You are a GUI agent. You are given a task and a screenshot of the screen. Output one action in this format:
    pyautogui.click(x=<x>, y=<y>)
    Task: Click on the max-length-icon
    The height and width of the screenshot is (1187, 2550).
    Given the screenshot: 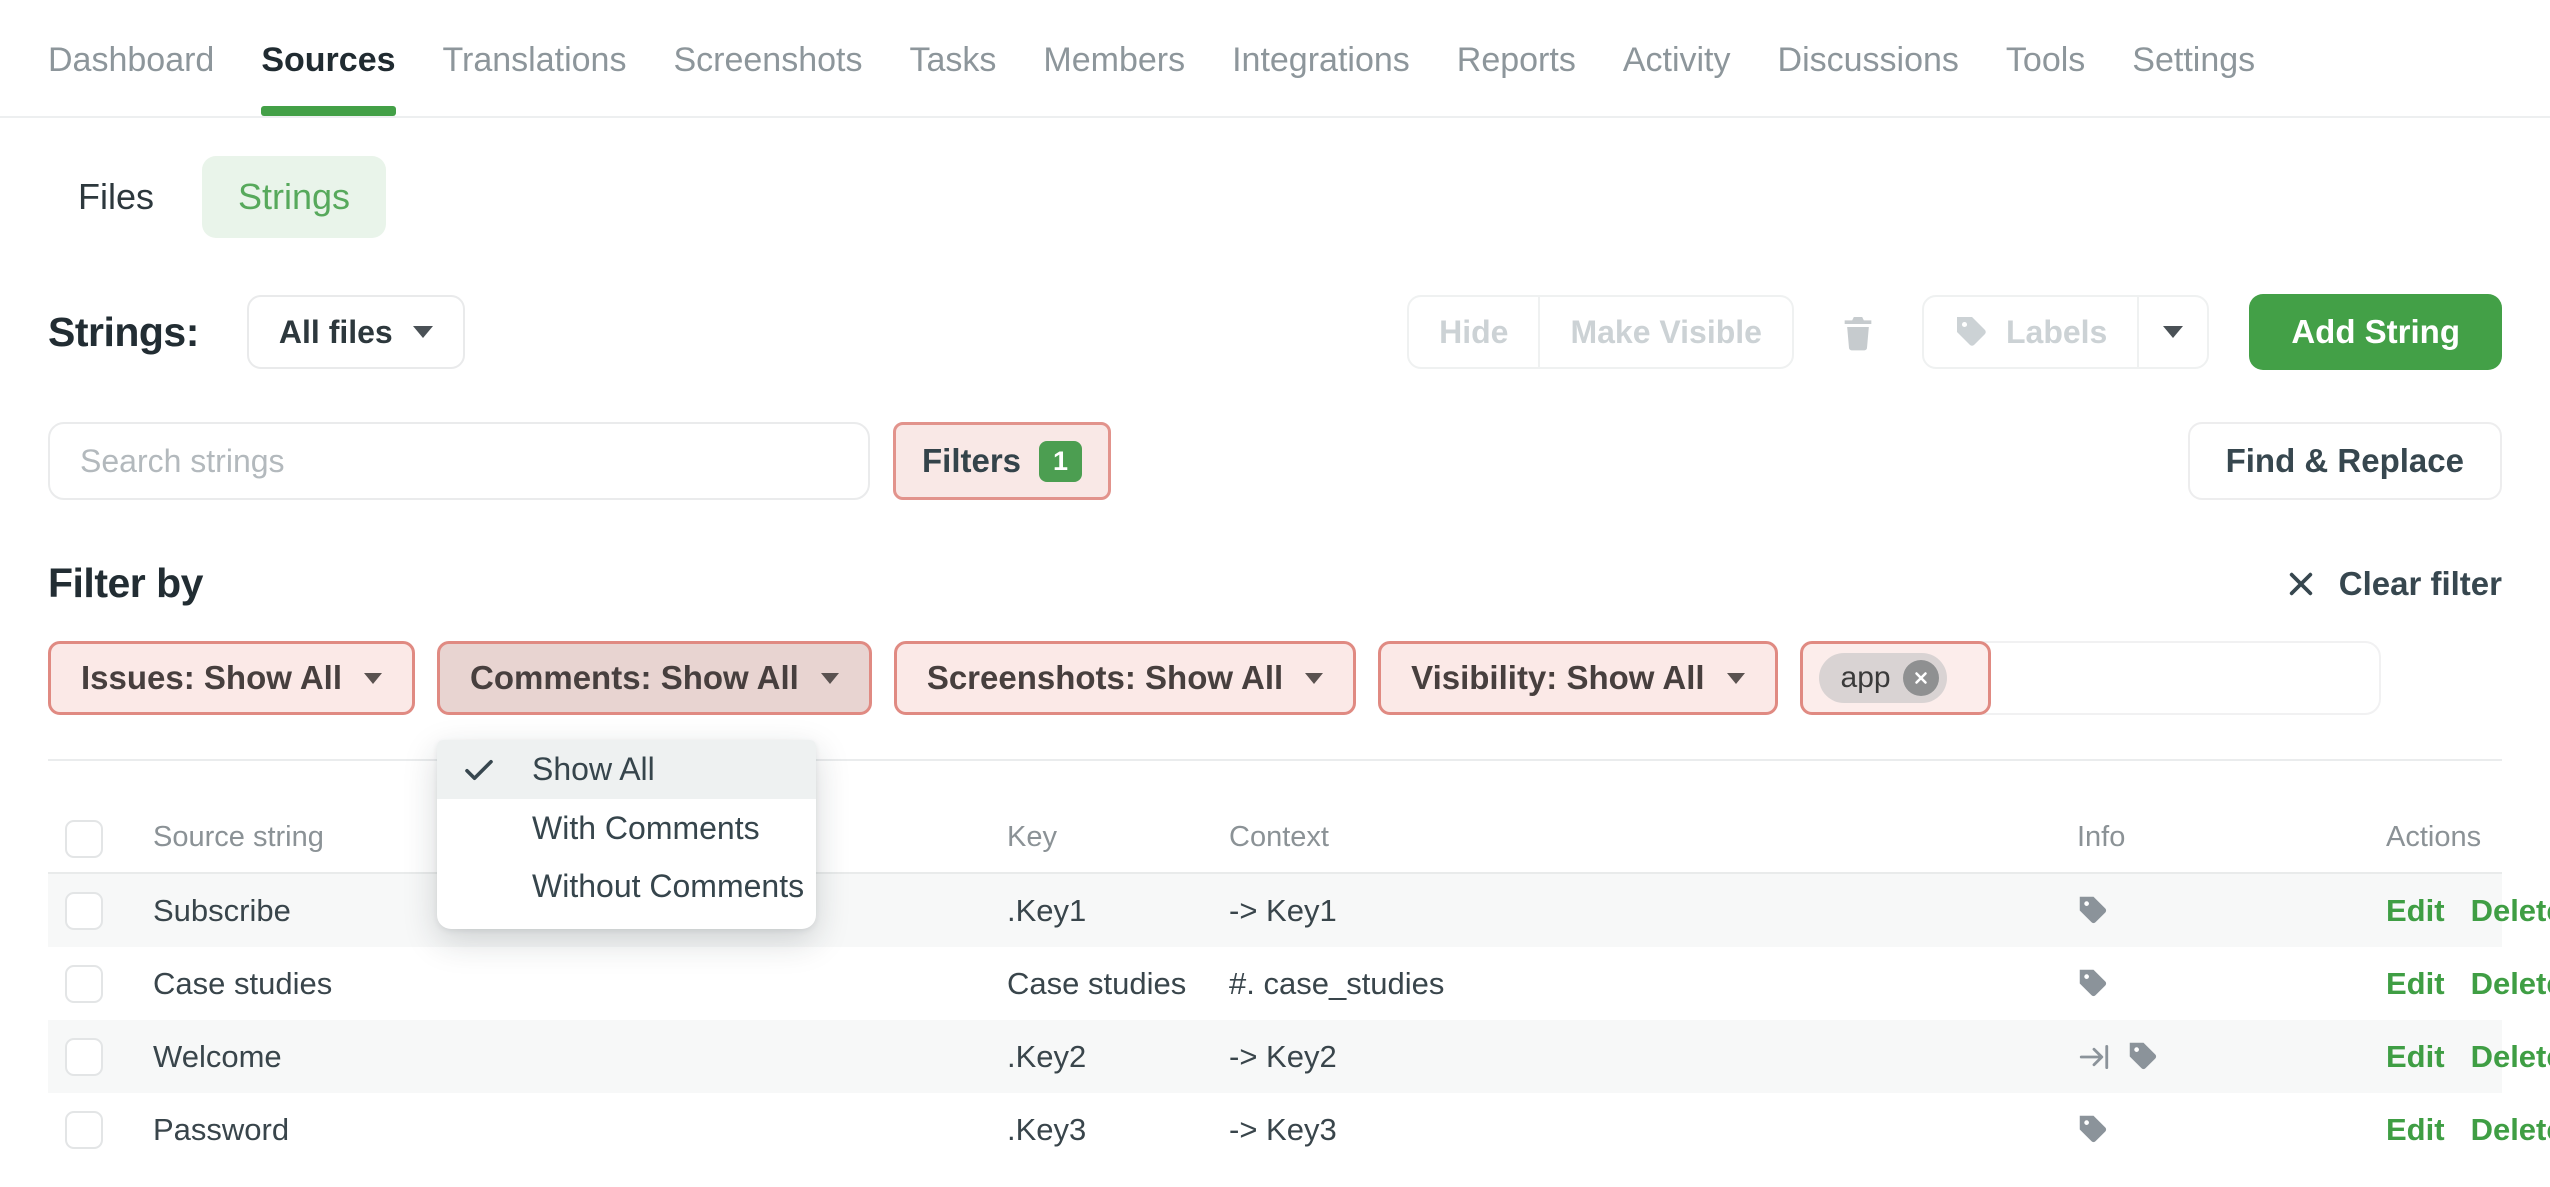 What is the action you would take?
    pyautogui.click(x=2094, y=1056)
    